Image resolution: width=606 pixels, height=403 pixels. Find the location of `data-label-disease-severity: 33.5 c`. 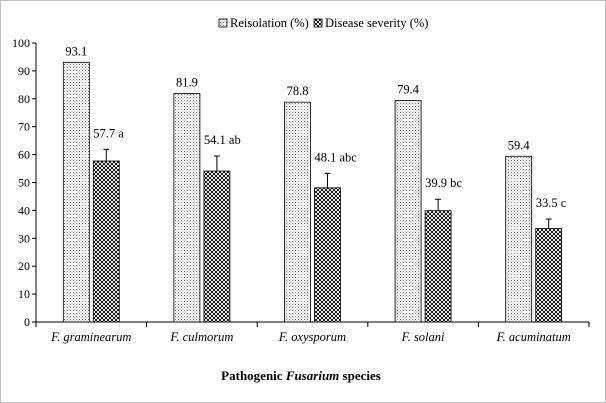

data-label-disease-severity: 33.5 c is located at coordinates (551, 203).